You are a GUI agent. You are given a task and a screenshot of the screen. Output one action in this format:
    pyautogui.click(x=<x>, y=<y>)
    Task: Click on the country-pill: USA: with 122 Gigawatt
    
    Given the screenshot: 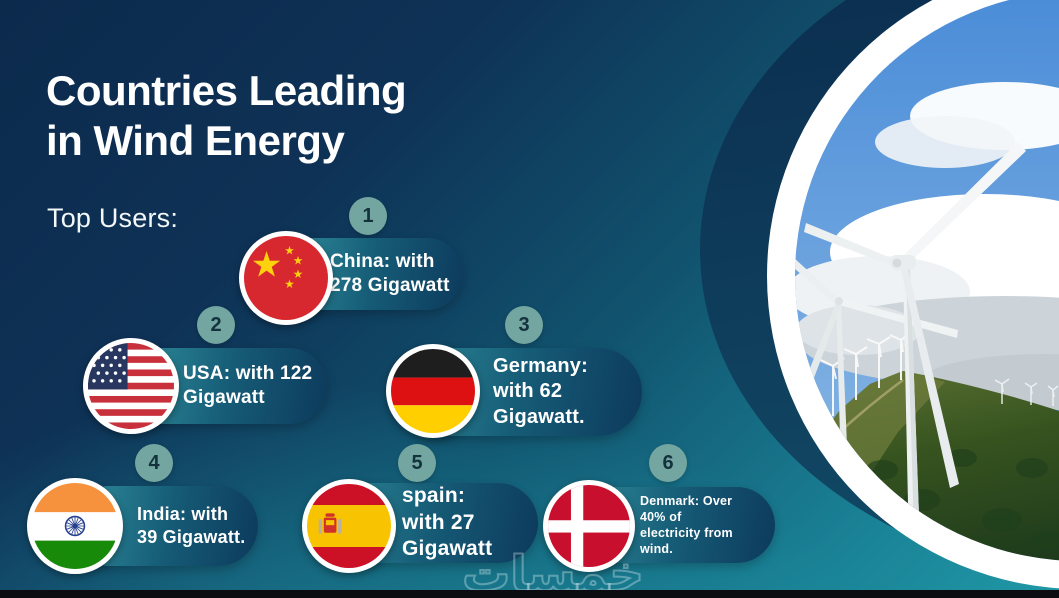 What is the action you would take?
    pyautogui.click(x=238, y=386)
    